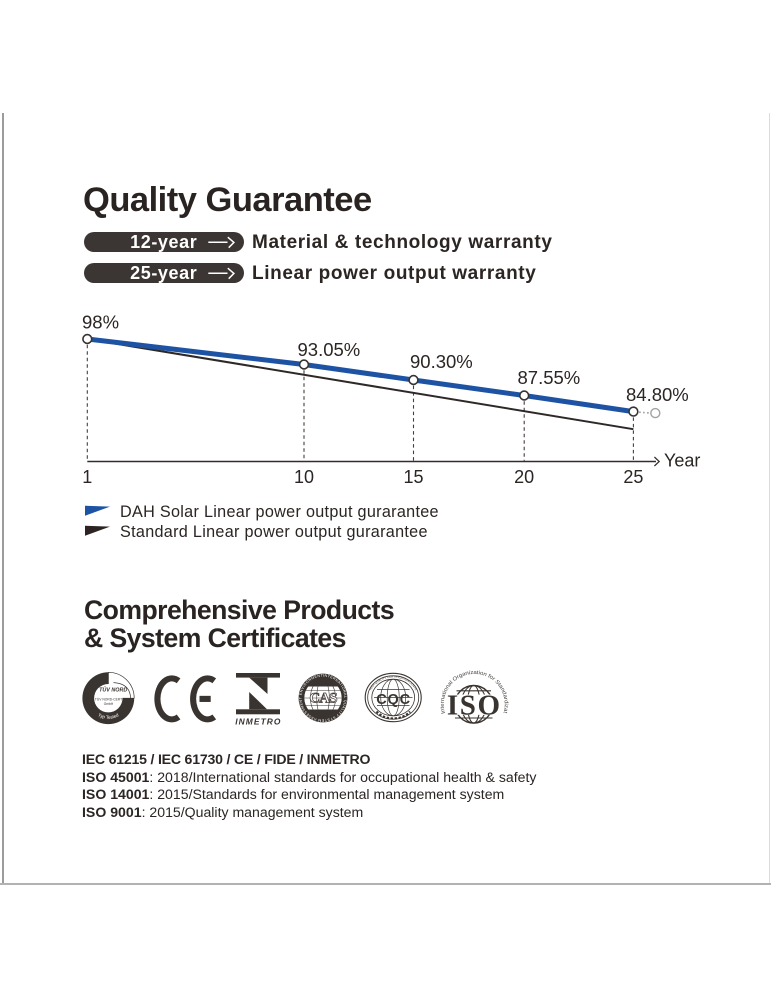  What do you see at coordinates (633, 477) in the screenshot?
I see `svg-text: 25` at bounding box center [633, 477].